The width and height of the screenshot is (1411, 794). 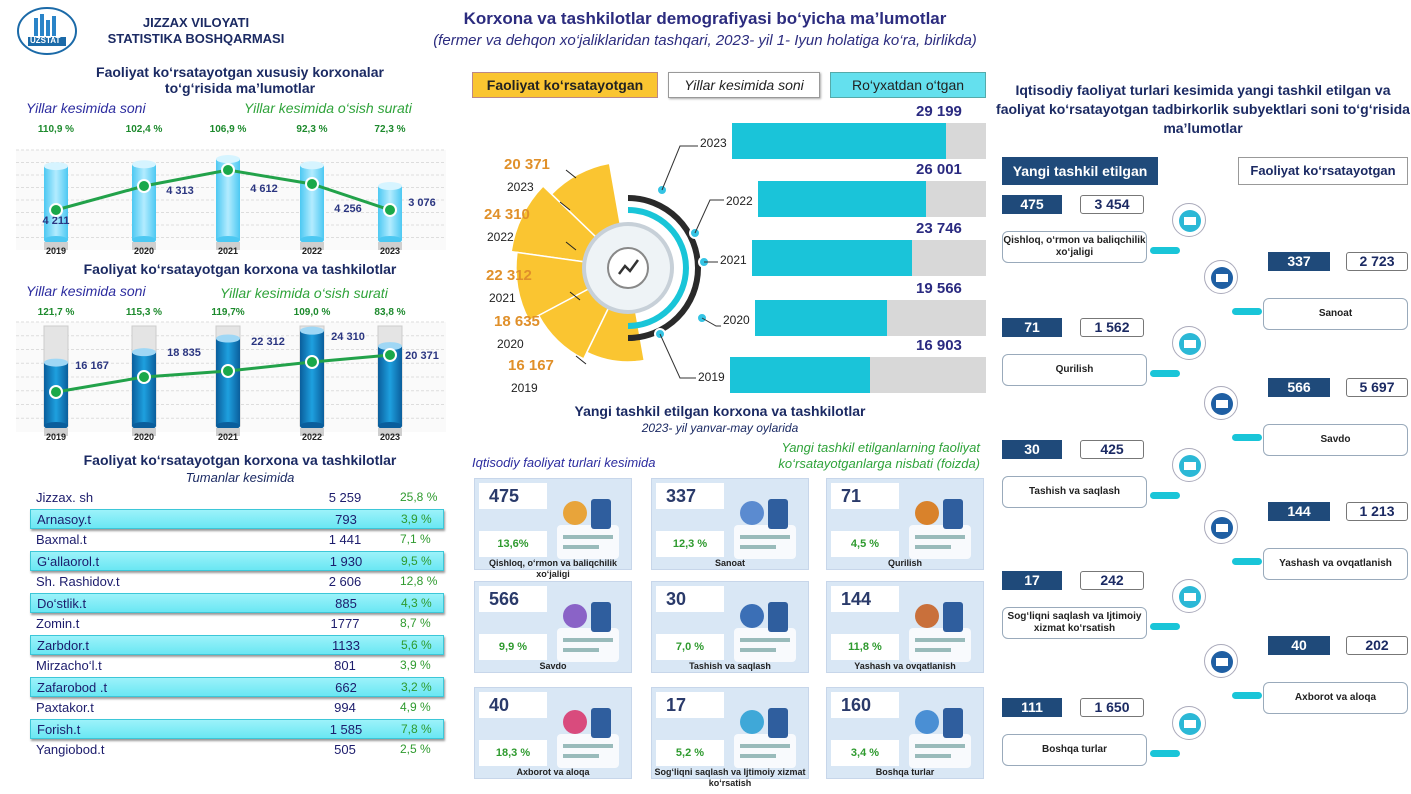 I want to click on active-value: 16 167, so click(x=531, y=365).